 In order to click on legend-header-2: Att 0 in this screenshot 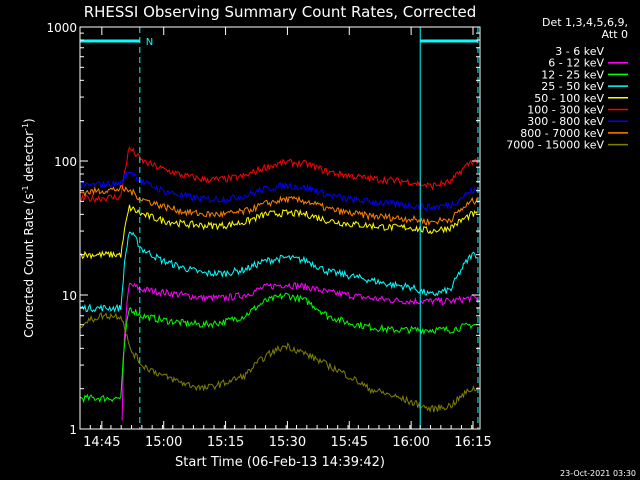, I will do `click(615, 34)`.